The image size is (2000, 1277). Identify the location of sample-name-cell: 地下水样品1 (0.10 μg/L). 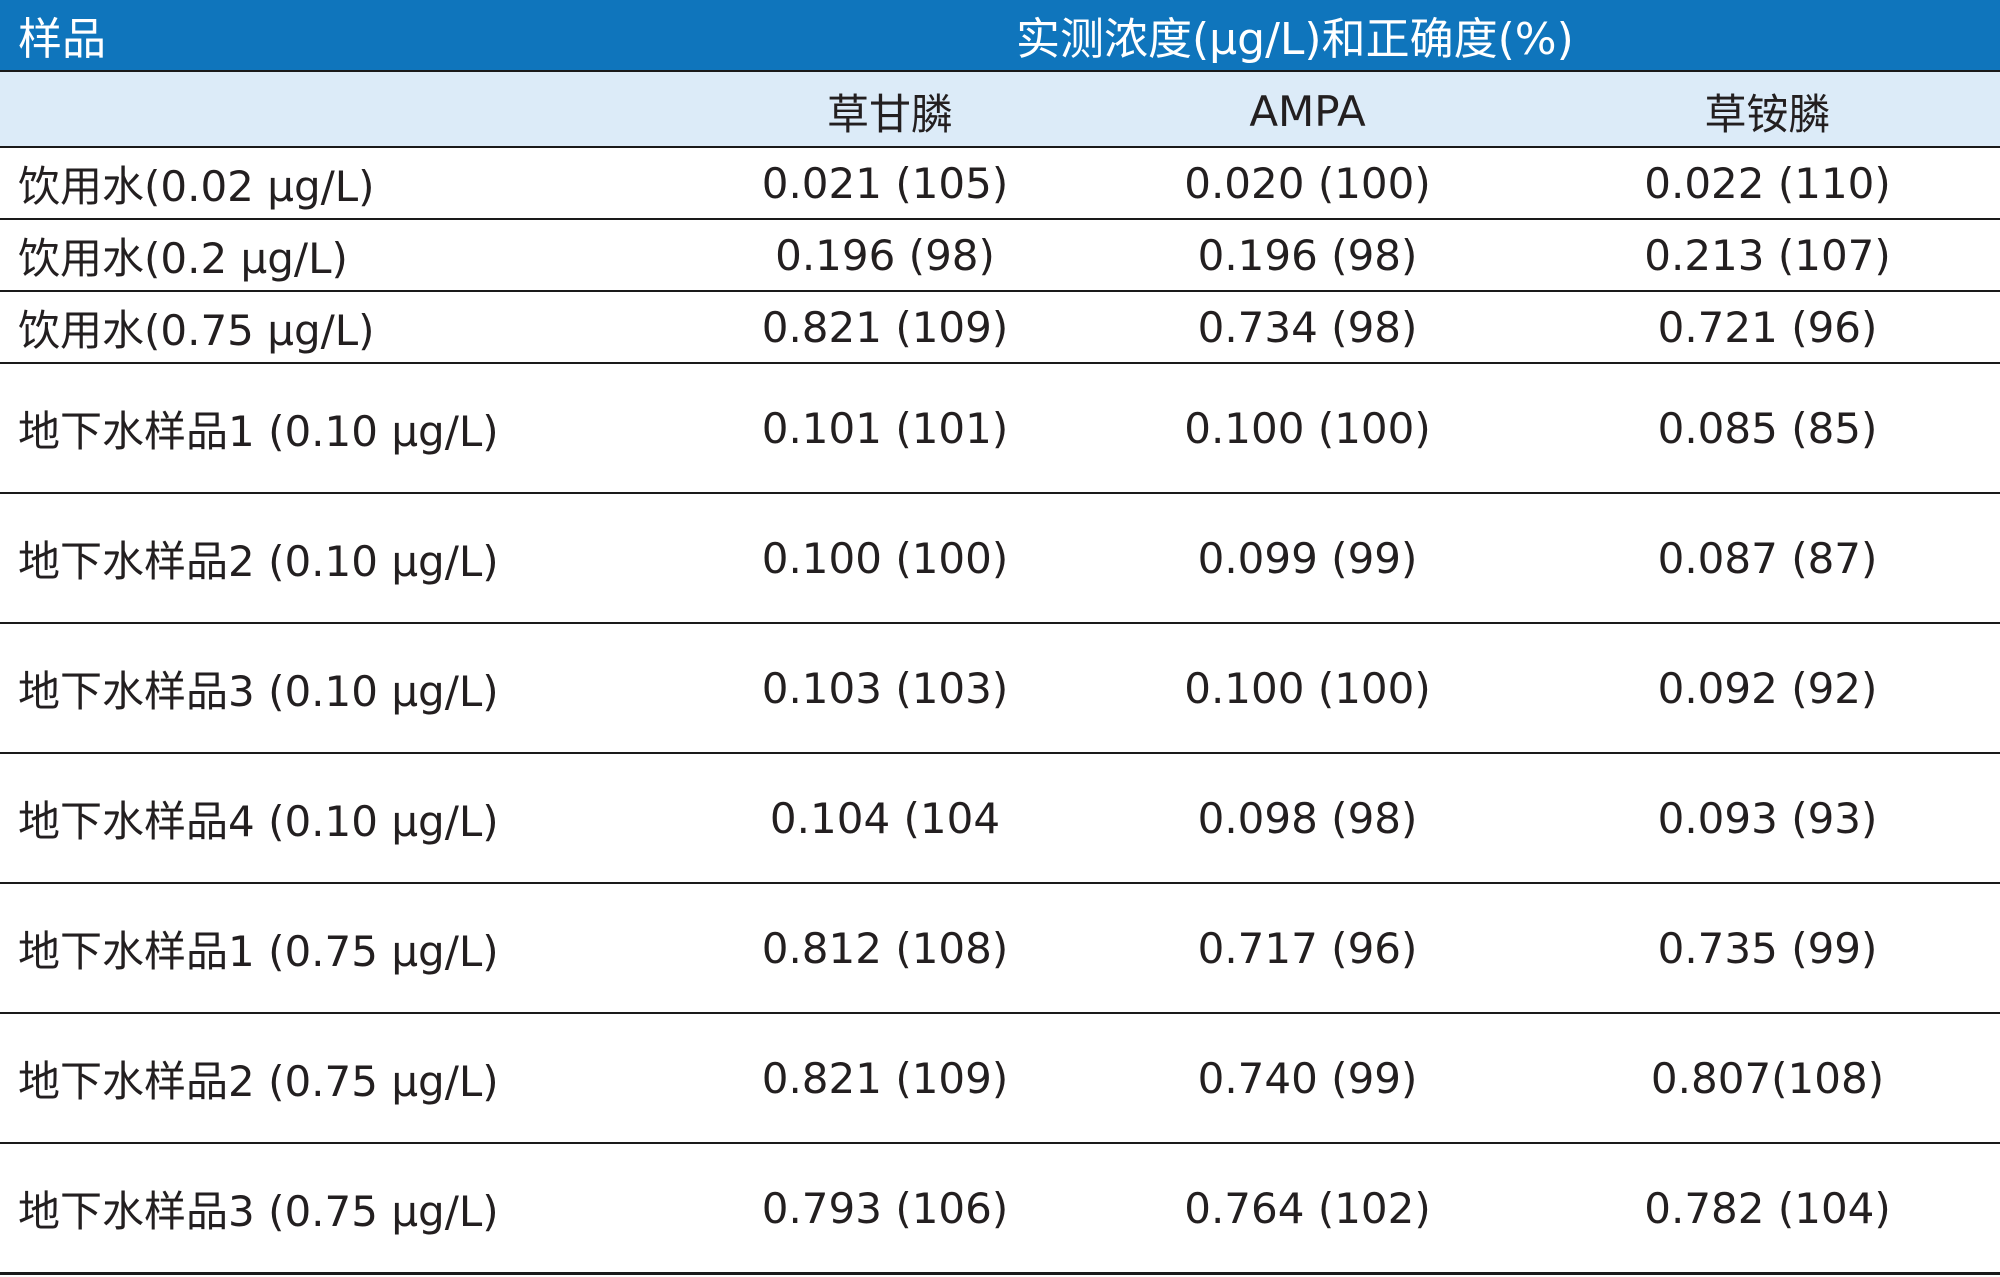
(350, 428).